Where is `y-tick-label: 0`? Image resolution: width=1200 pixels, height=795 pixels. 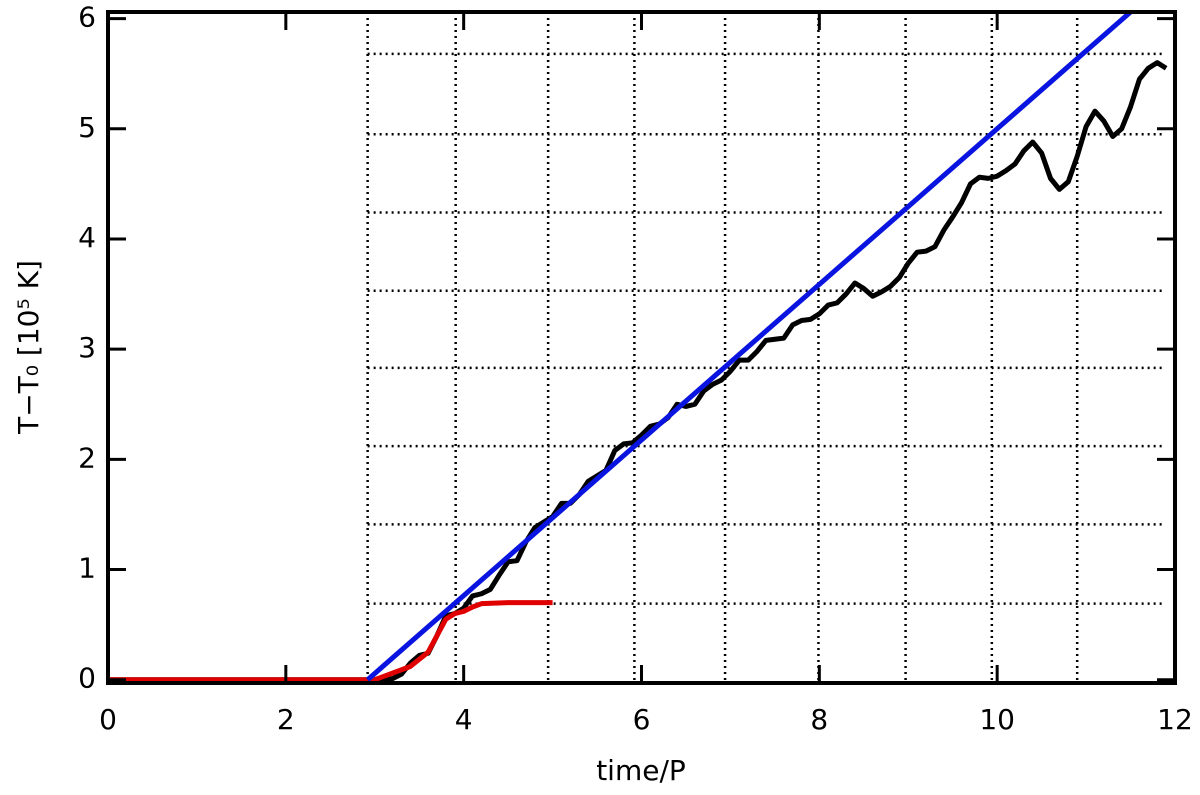
y-tick-label: 0 is located at coordinates (87, 678).